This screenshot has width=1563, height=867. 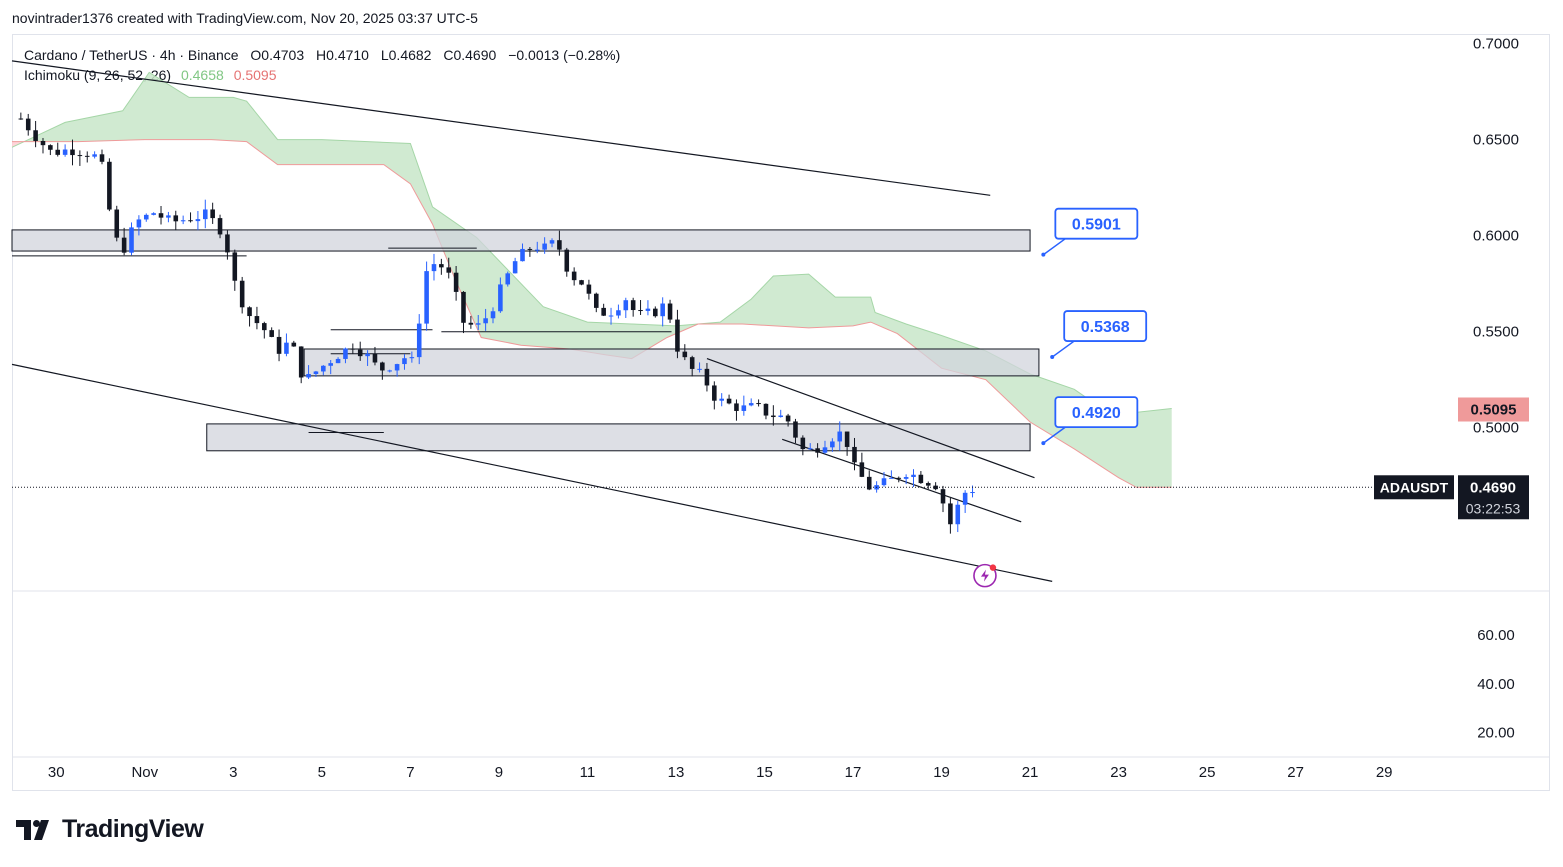 I want to click on zone-upper, so click(x=521, y=240).